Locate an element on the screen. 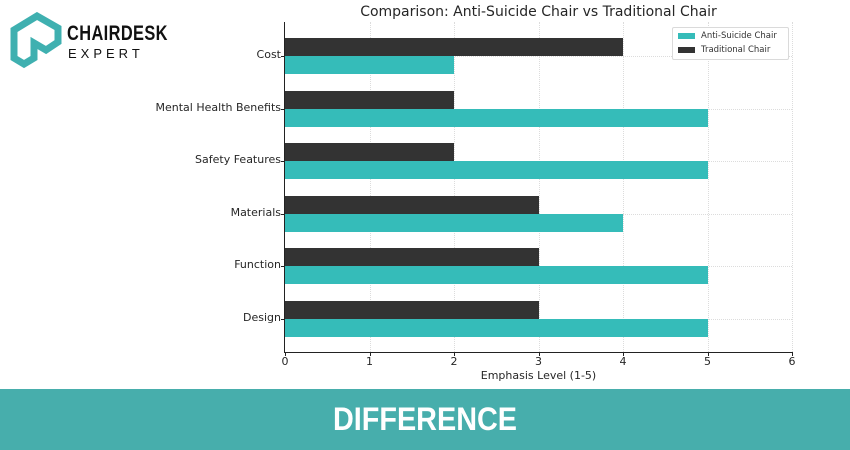 The image size is (850, 450). y-category-label: Materials is located at coordinates (255, 212).